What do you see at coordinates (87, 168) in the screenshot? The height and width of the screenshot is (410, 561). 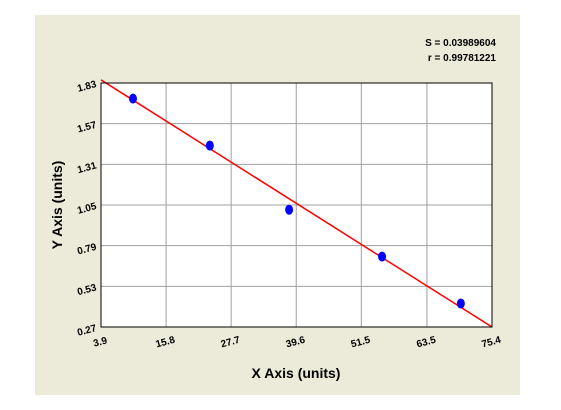 I see `y-tick-label: 1.31` at bounding box center [87, 168].